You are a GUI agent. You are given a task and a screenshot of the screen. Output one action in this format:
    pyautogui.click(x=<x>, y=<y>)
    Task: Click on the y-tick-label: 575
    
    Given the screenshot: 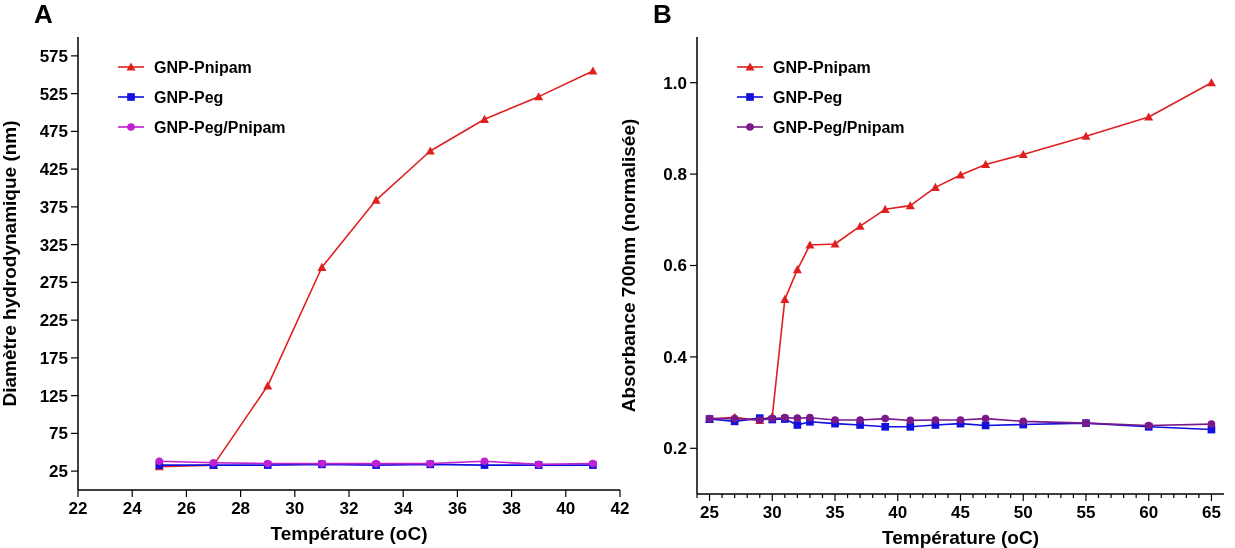 What is the action you would take?
    pyautogui.click(x=53, y=56)
    